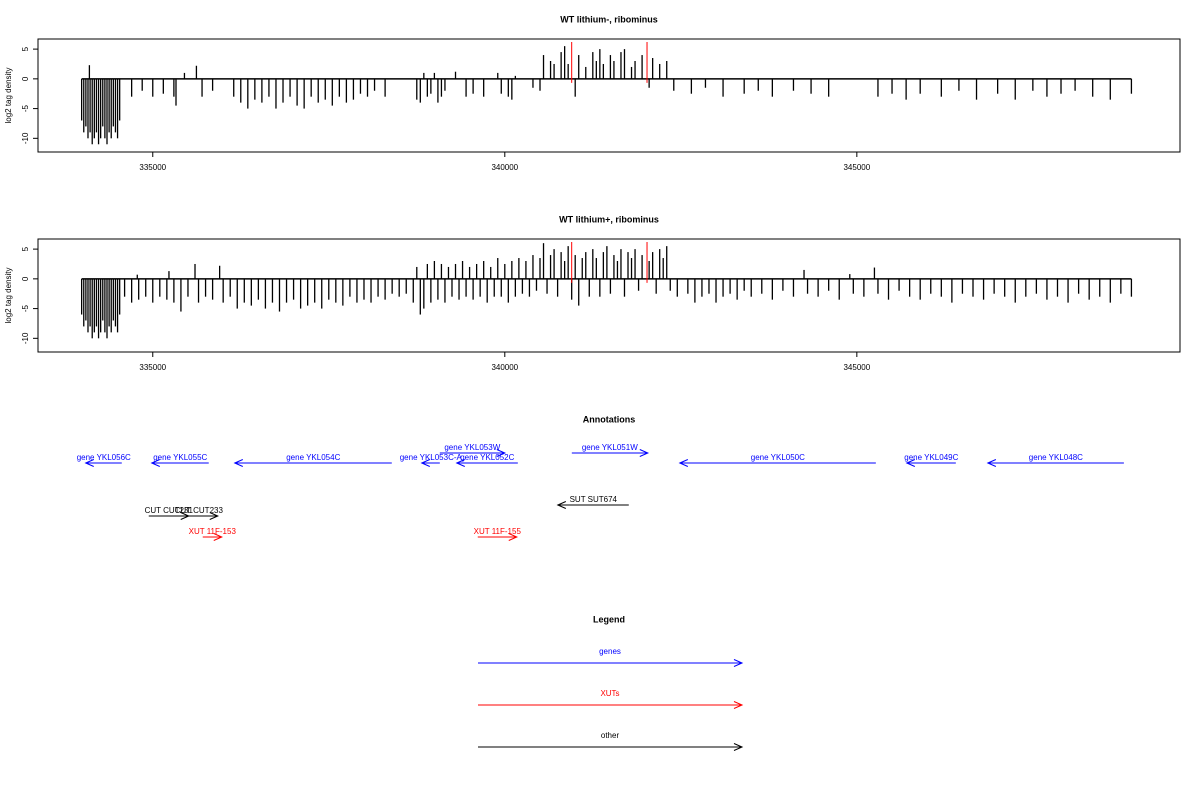  I want to click on feature-label: gene YKL055C, so click(180, 457).